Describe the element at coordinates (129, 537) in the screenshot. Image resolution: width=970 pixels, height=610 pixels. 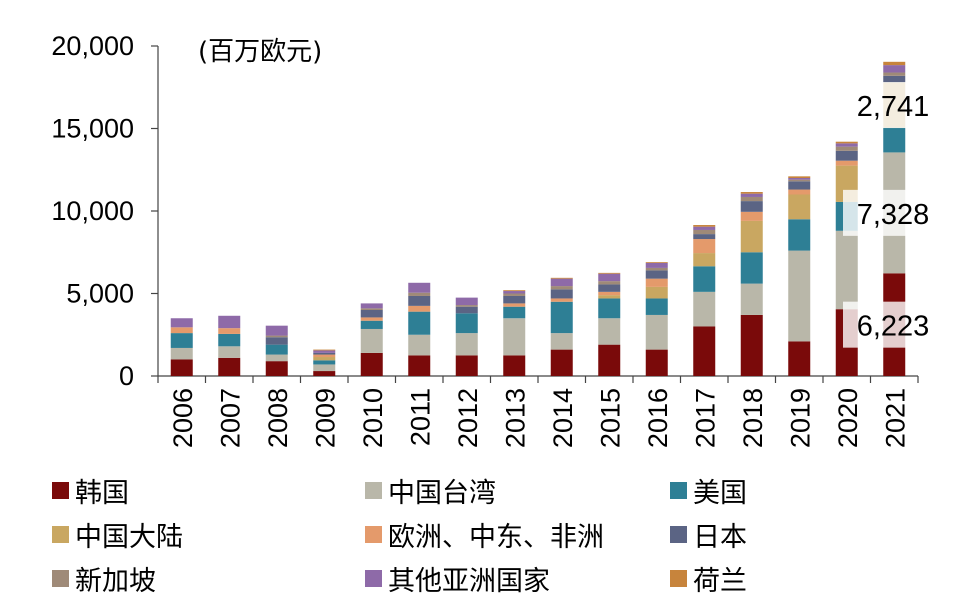
I see `legend-label: 中国大陆` at that location.